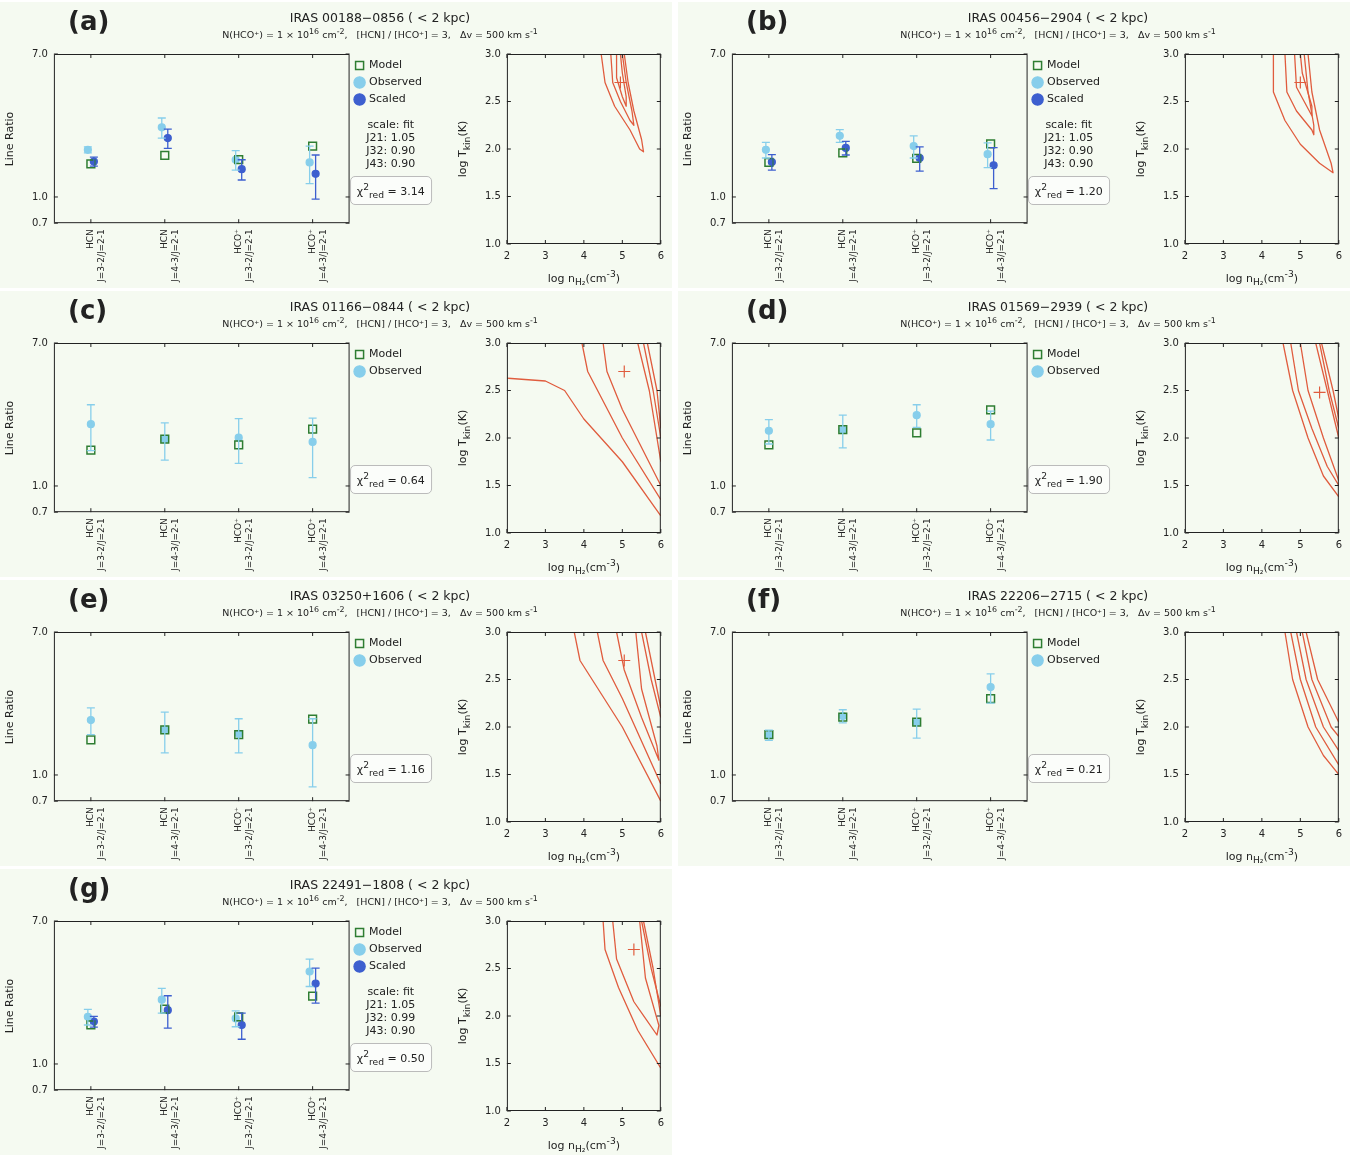 This screenshot has width=1351, height=1157. I want to click on text: χ$^{2}$$_{red}$ = 1.90, so click(1068, 479).